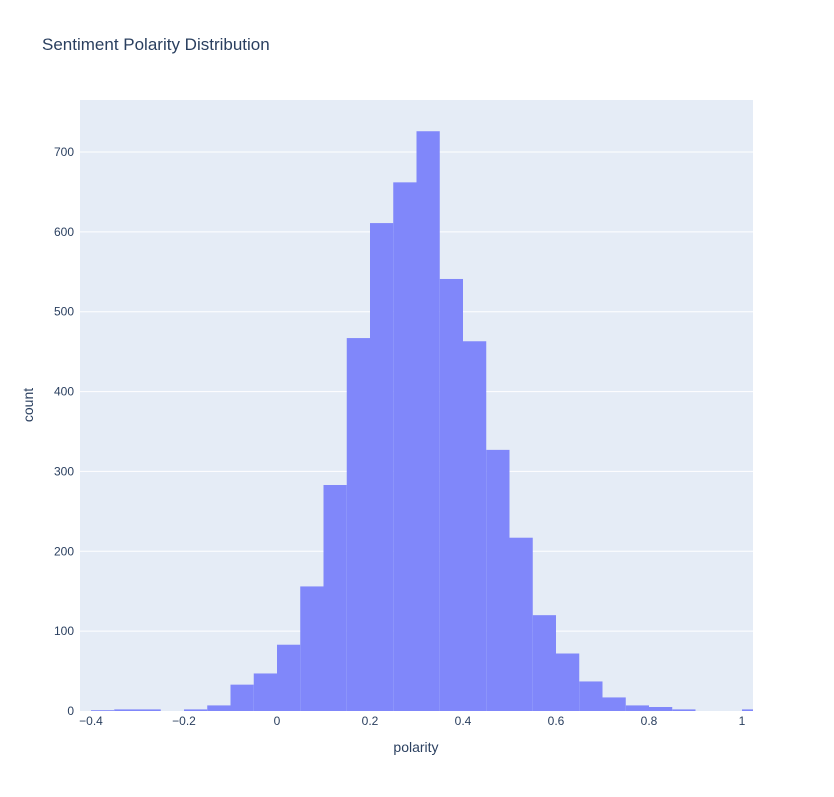  Describe the element at coordinates (556, 721) in the screenshot. I see `x-tick-label: 0.6` at that location.